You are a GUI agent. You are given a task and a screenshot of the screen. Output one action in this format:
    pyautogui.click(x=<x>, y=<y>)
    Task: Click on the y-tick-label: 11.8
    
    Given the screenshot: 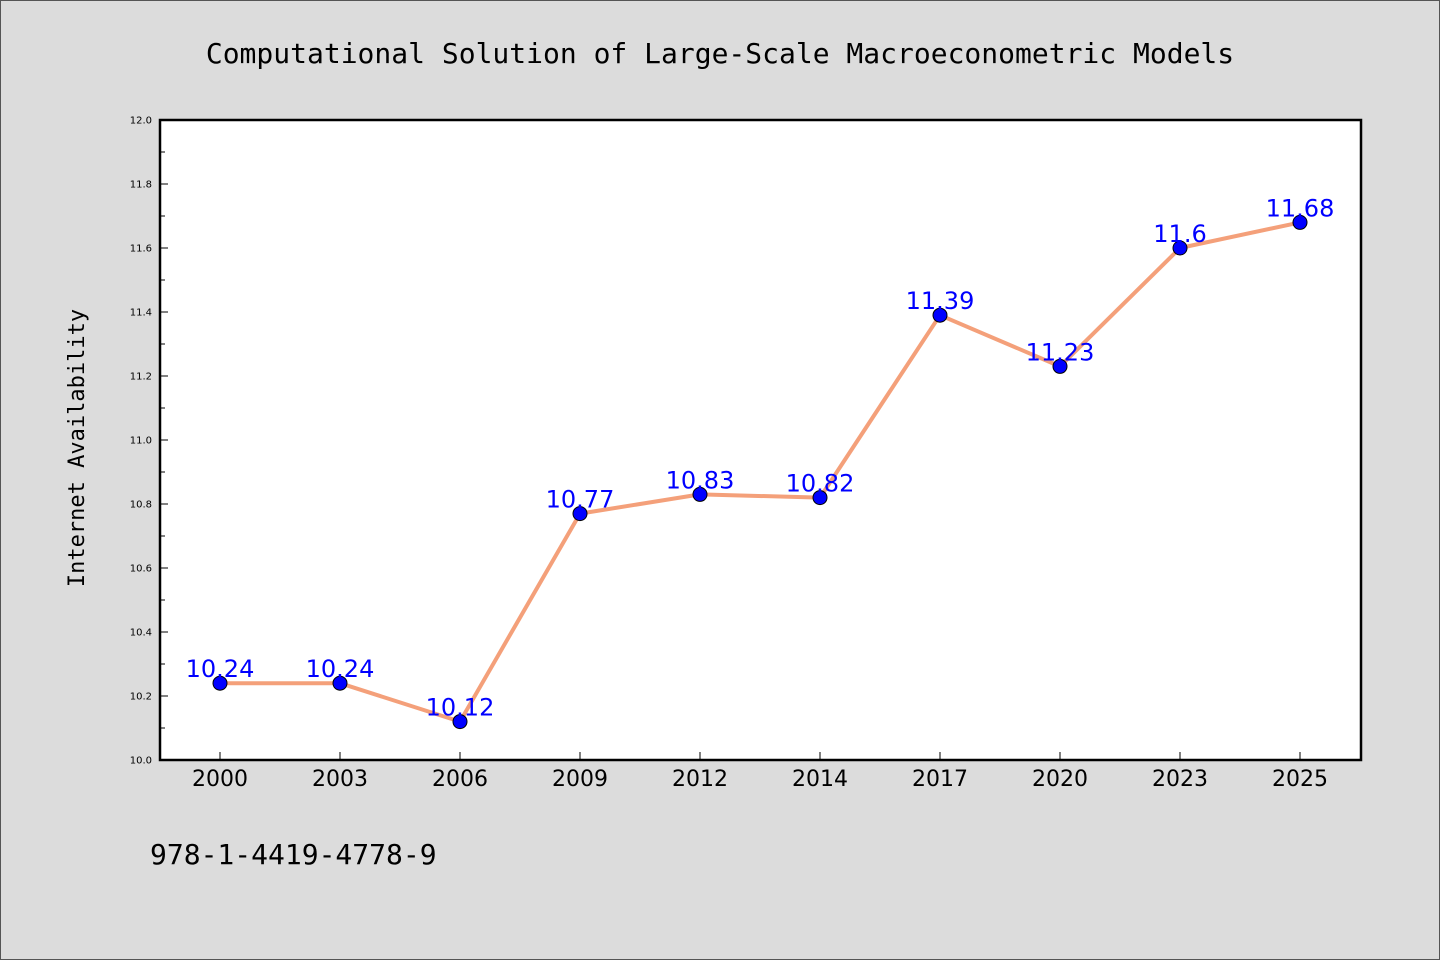 What is the action you would take?
    pyautogui.click(x=141, y=185)
    